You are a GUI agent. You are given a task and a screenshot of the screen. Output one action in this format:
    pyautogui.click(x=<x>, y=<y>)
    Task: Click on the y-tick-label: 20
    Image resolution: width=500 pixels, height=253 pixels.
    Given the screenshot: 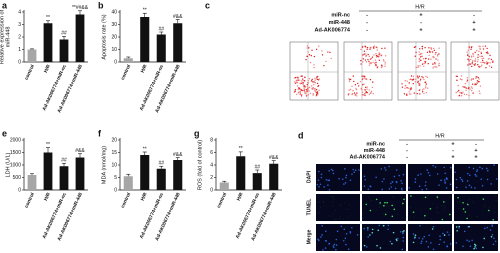 What is the action you would take?
    pyautogui.click(x=114, y=140)
    